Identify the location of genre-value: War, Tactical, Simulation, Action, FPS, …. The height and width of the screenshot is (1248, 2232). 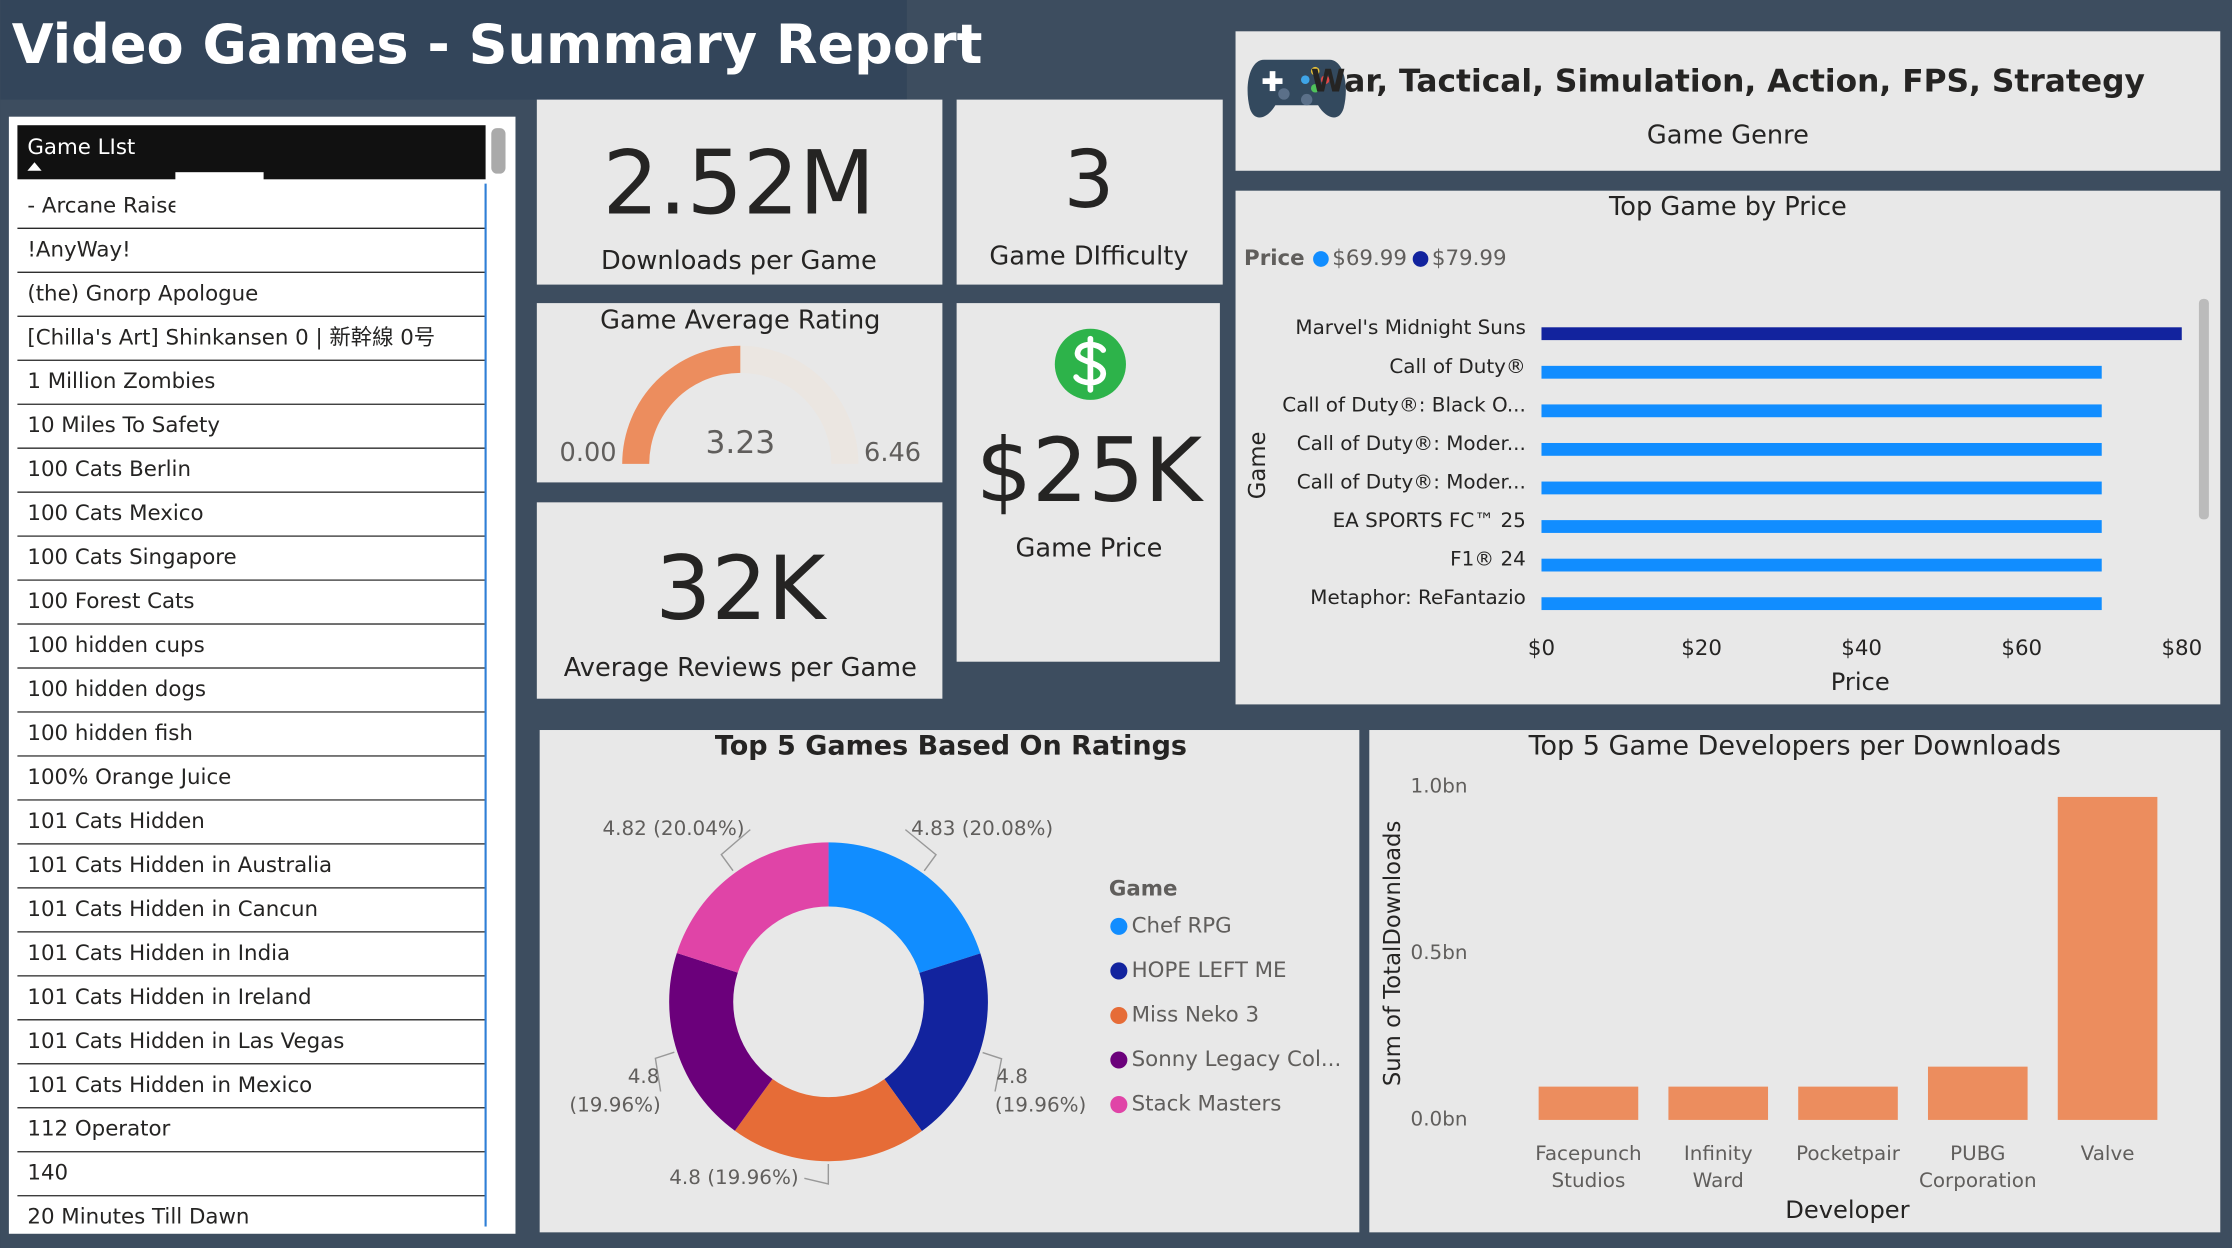
(1728, 82).